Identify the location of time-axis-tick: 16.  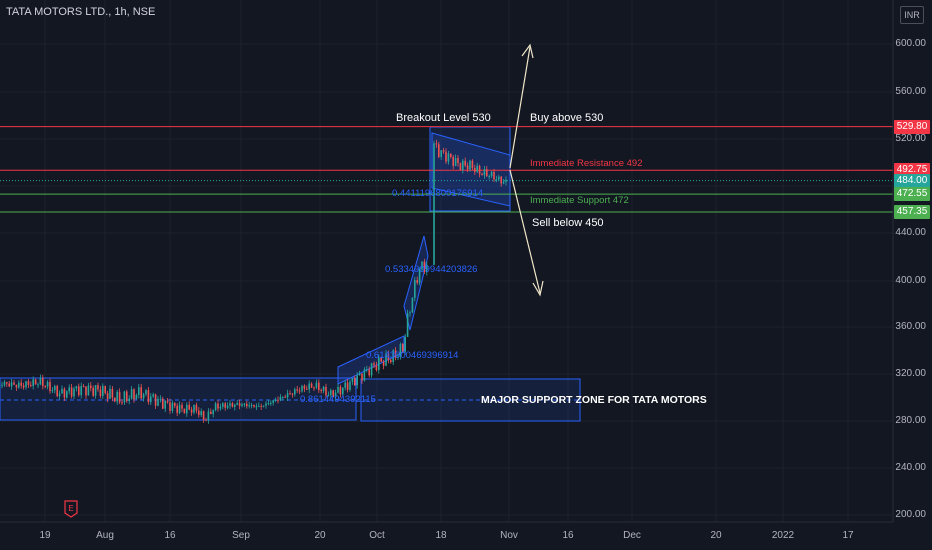
(568, 535).